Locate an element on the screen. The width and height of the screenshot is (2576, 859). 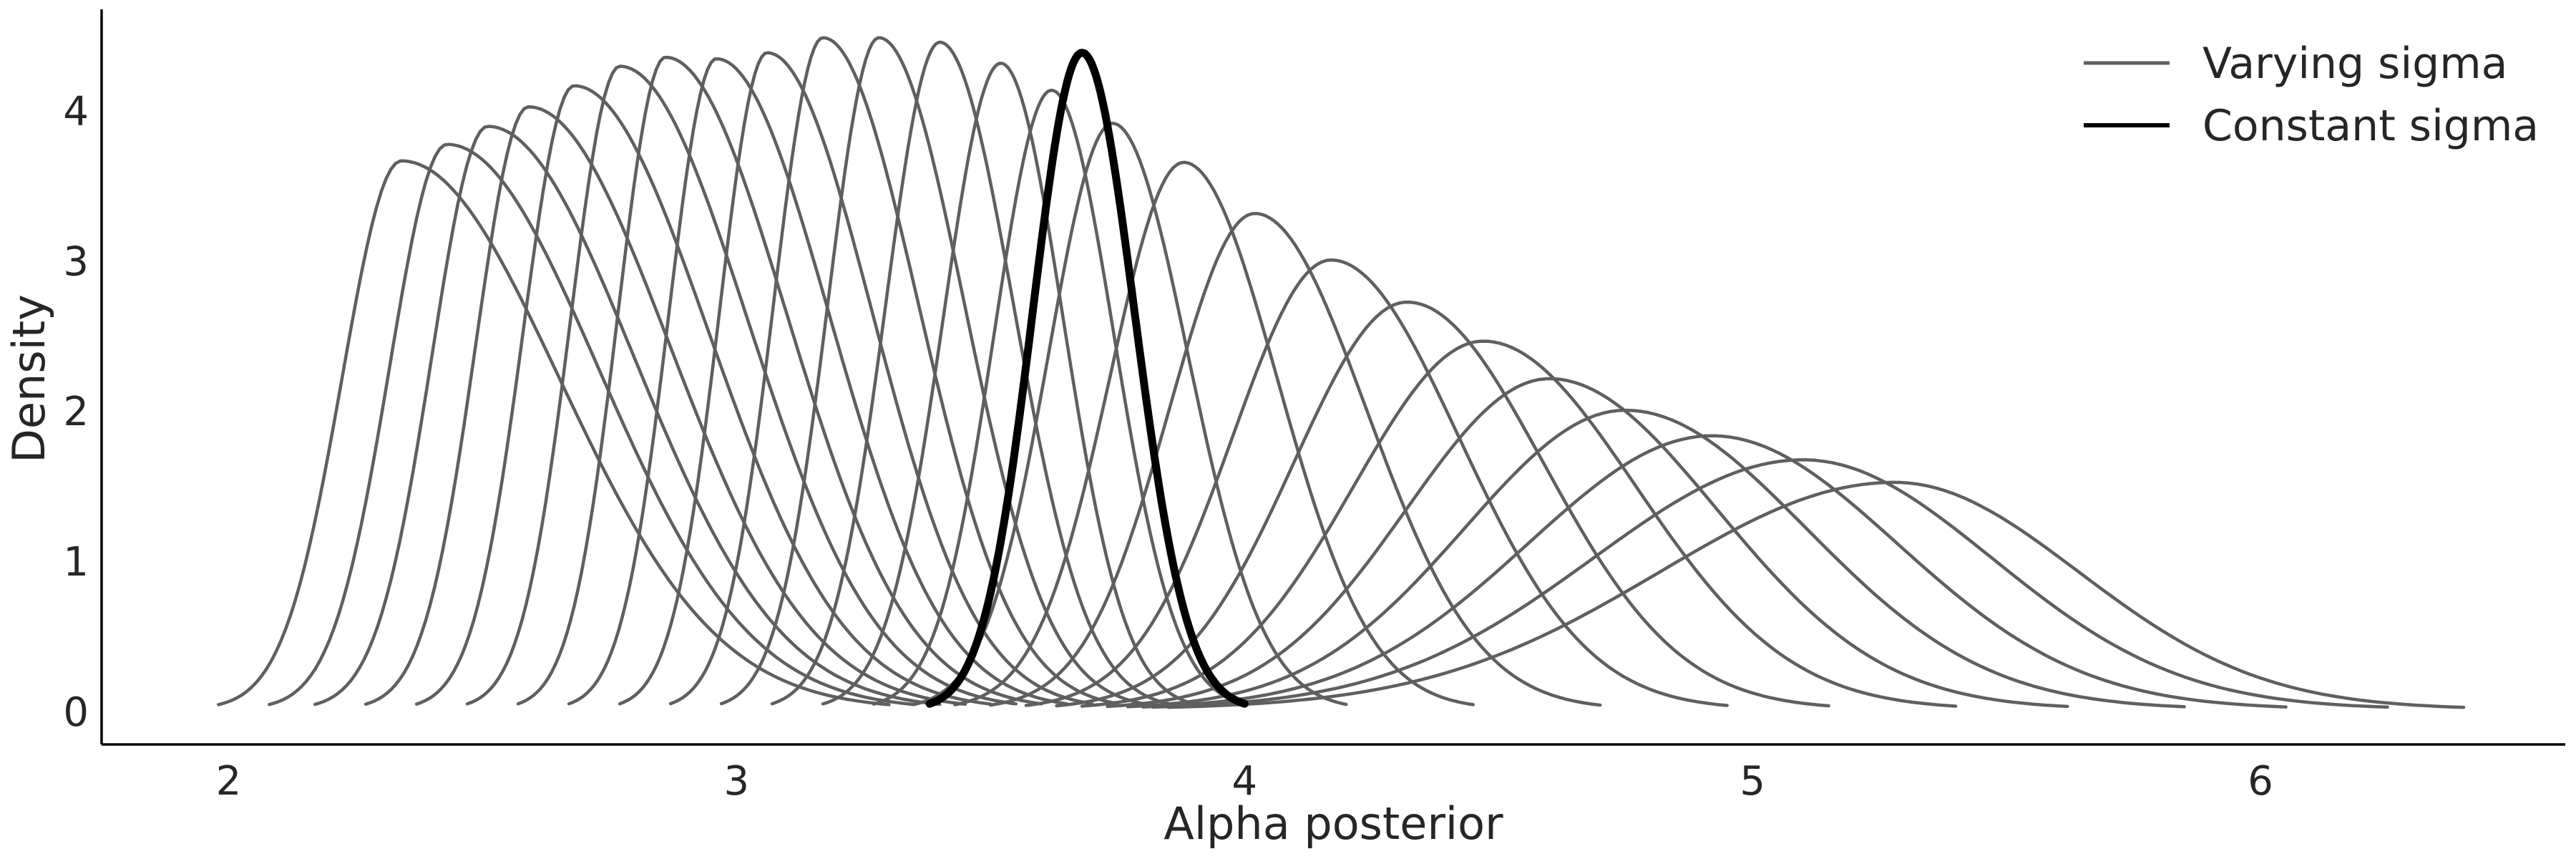
x-tick-label: 3 is located at coordinates (737, 781).